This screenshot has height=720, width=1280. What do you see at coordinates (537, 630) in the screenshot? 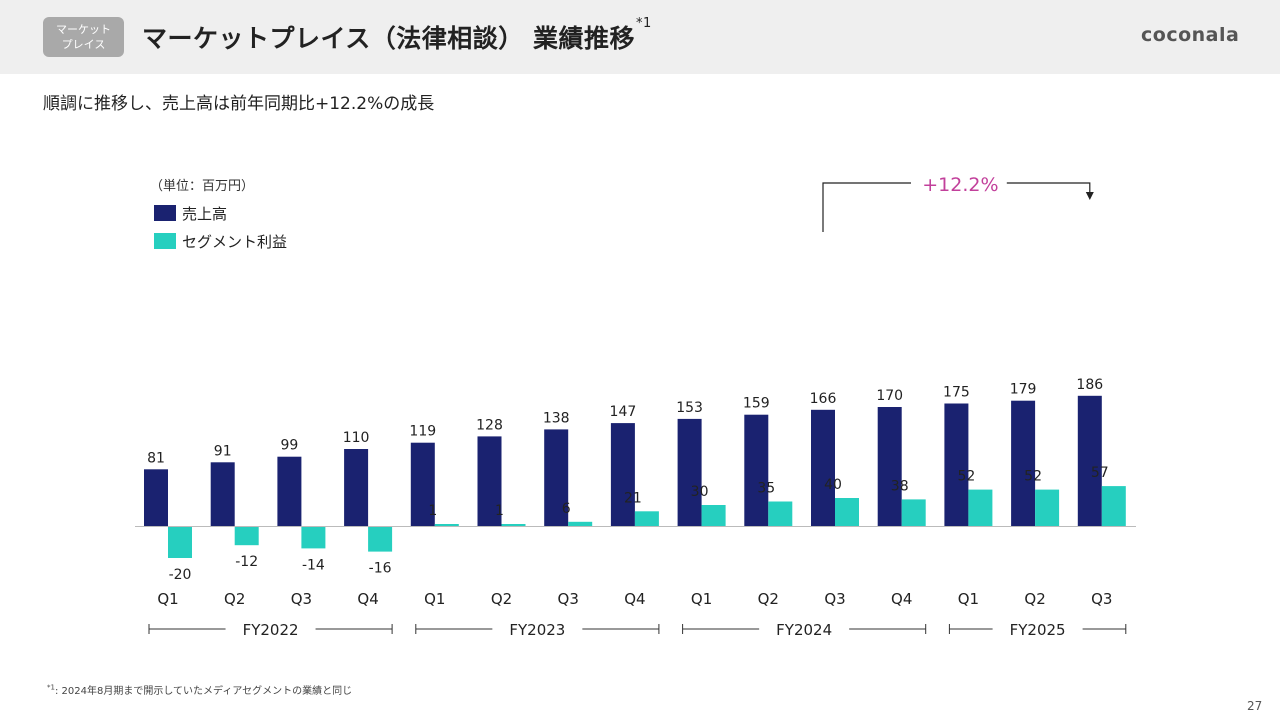
I see `fy-label: FY2023` at bounding box center [537, 630].